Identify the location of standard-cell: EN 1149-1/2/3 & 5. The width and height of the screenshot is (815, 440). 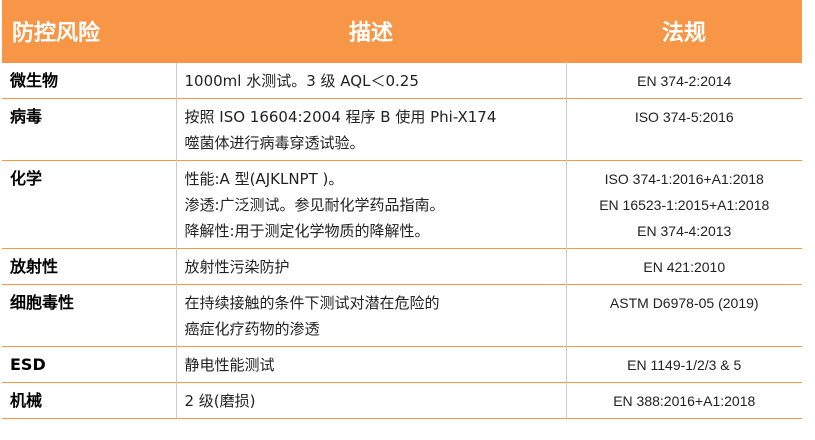
(684, 364).